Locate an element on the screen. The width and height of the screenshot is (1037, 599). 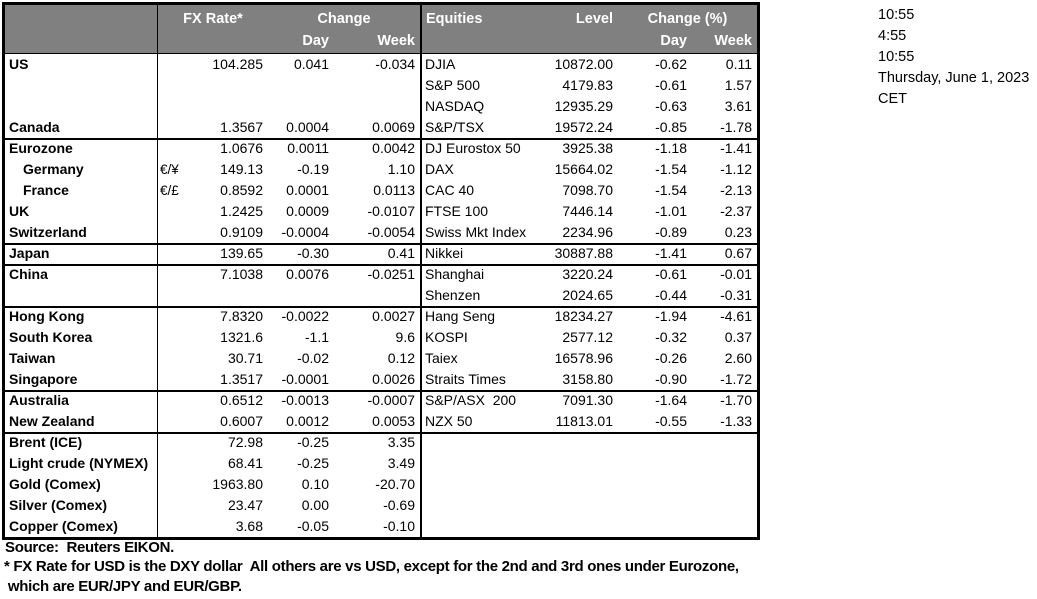
fx-rate-cell is located at coordinates (229, 106).